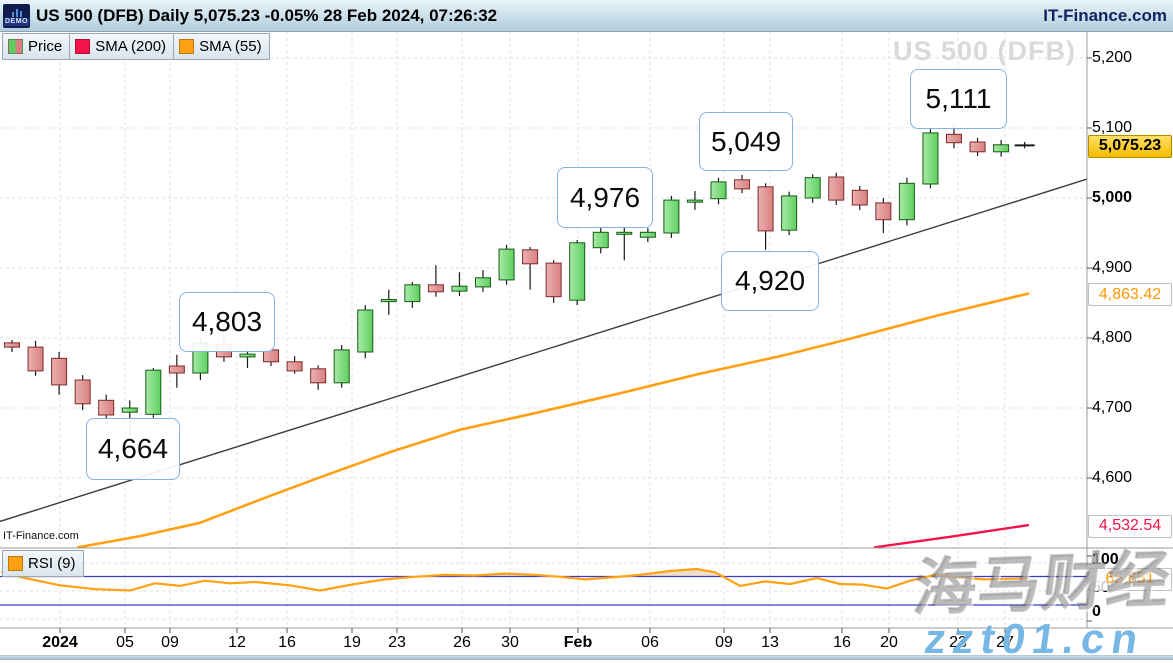 The height and width of the screenshot is (663, 1173). What do you see at coordinates (187, 46) in the screenshot?
I see `sma55-swatch-icon` at bounding box center [187, 46].